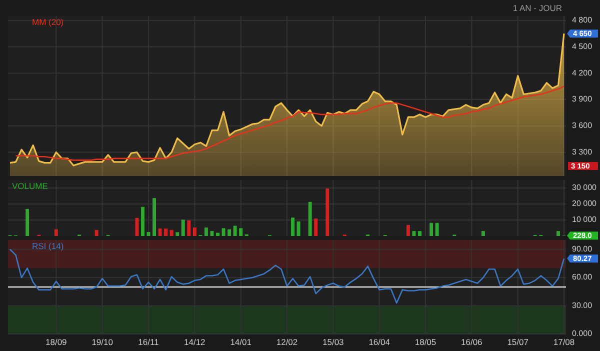 This screenshot has width=600, height=351. Describe the element at coordinates (472, 342) in the screenshot. I see `x-tick-label: 16/06` at that location.